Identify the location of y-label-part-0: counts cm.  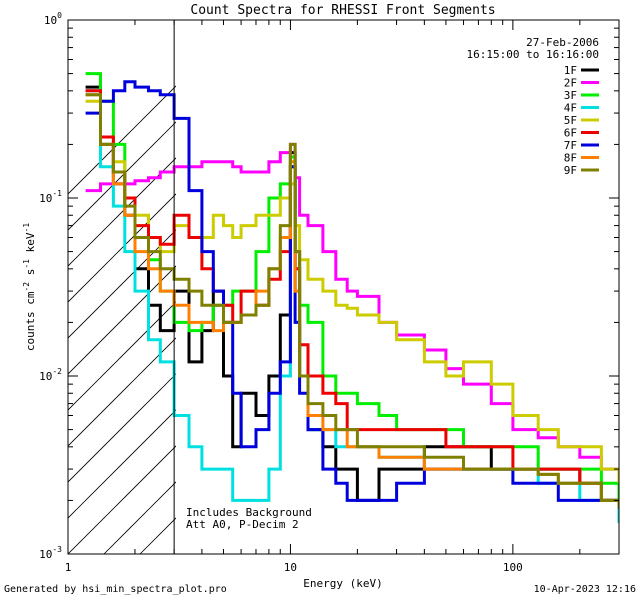
(30, 321).